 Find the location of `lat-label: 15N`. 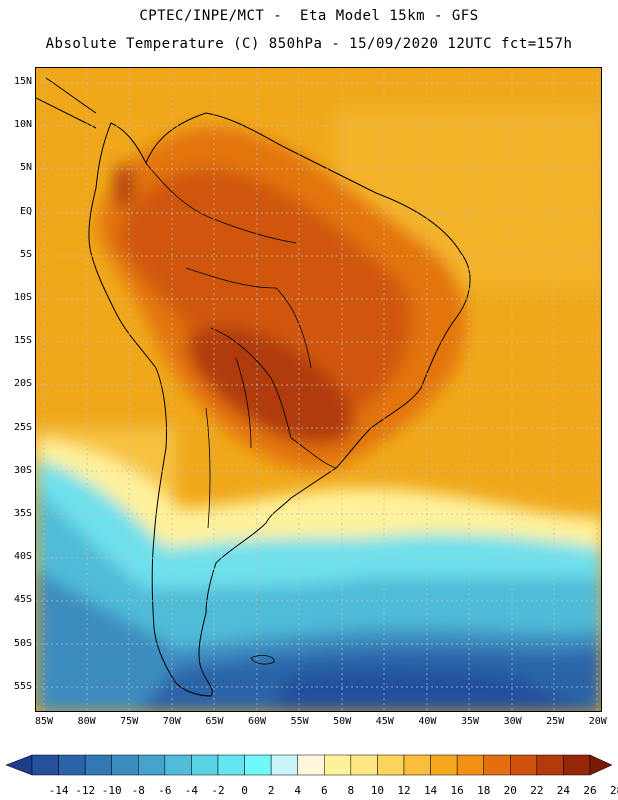

lat-label: 15N is located at coordinates (22, 81).